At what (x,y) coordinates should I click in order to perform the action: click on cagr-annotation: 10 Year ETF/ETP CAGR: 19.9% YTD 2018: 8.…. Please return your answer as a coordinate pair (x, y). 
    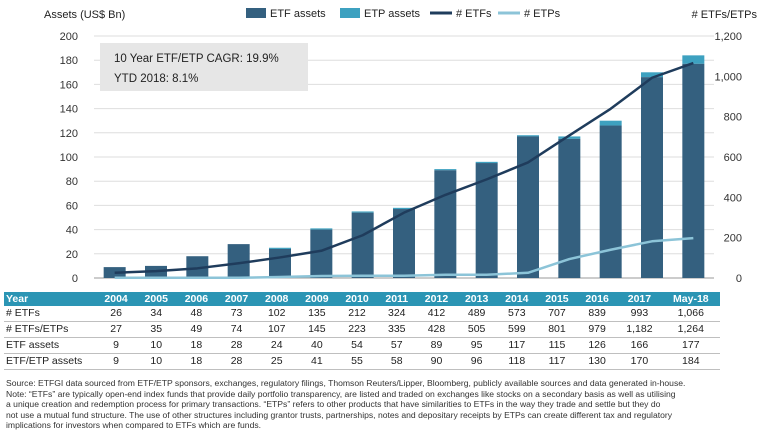
    Looking at the image, I should click on (204, 67).